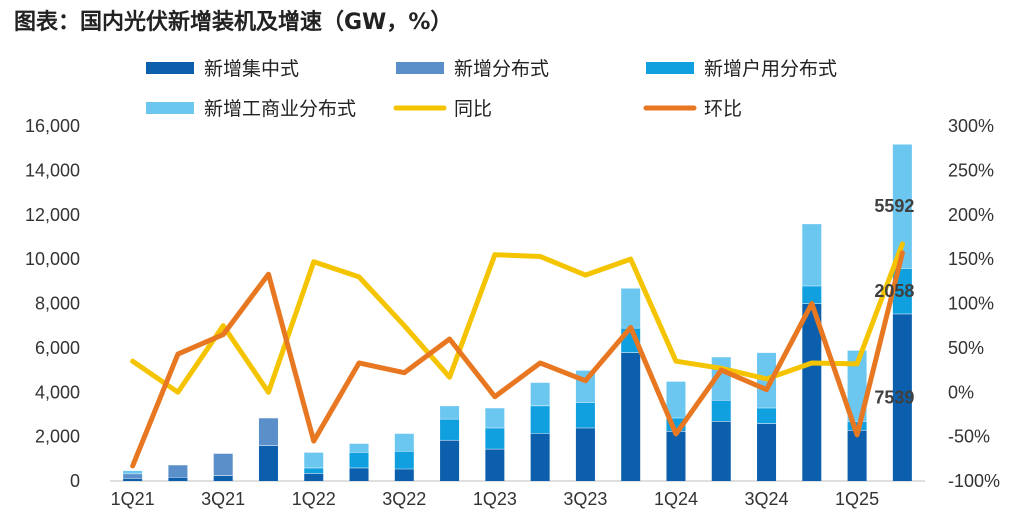 This screenshot has width=1024, height=529. I want to click on x-tick-label: 1Q23, so click(495, 499).